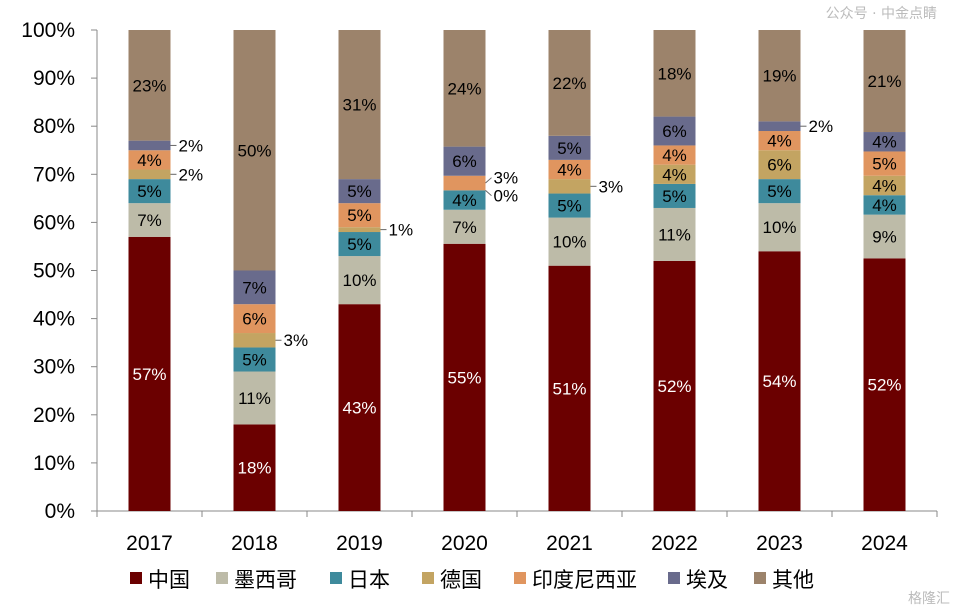 This screenshot has height=608, width=958. What do you see at coordinates (54, 126) in the screenshot?
I see `y-tick-label: 80%` at bounding box center [54, 126].